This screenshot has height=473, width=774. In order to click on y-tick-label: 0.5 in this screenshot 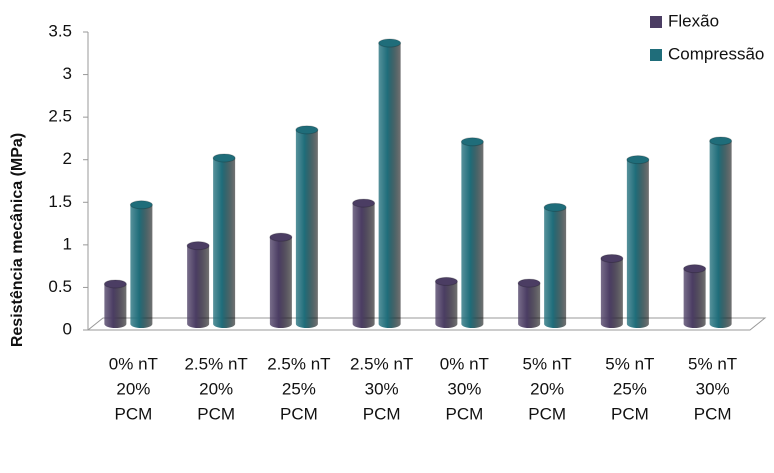, I will do `click(60, 286)`.